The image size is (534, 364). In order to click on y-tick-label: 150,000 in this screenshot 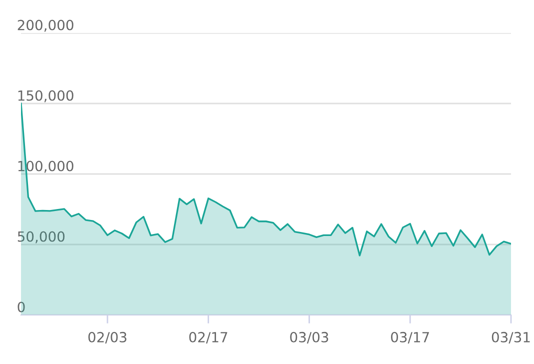, I will do `click(46, 96)`.